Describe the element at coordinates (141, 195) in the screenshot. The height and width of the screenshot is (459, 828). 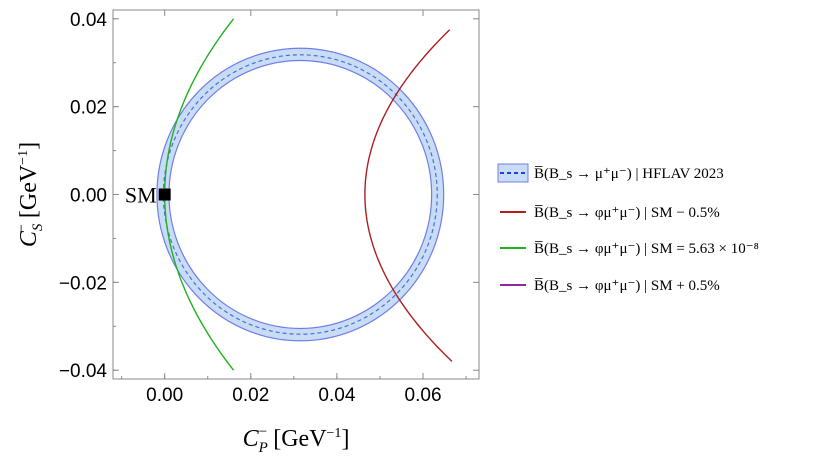
I see `sm-point-label: SM` at that location.